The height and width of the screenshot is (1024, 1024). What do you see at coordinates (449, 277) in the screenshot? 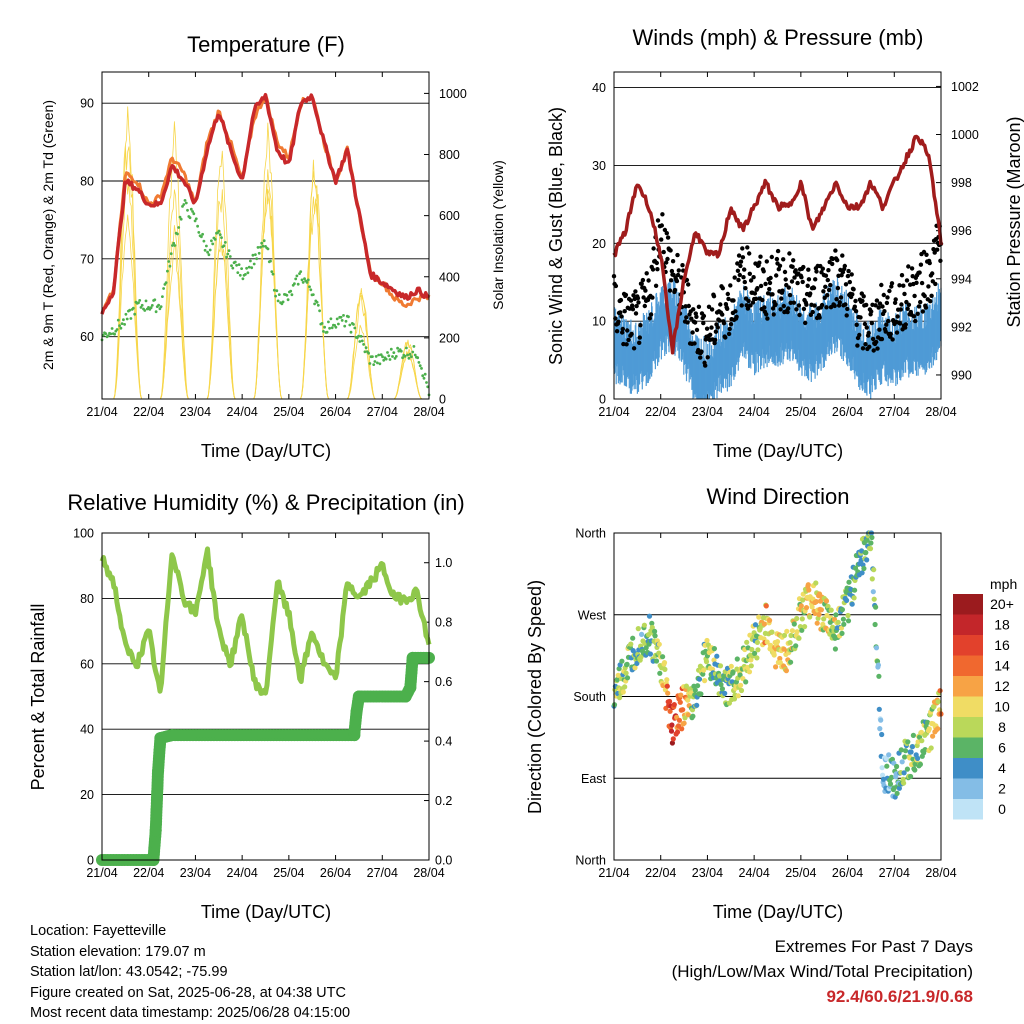
I see `y2-tick-label: 400` at bounding box center [449, 277].